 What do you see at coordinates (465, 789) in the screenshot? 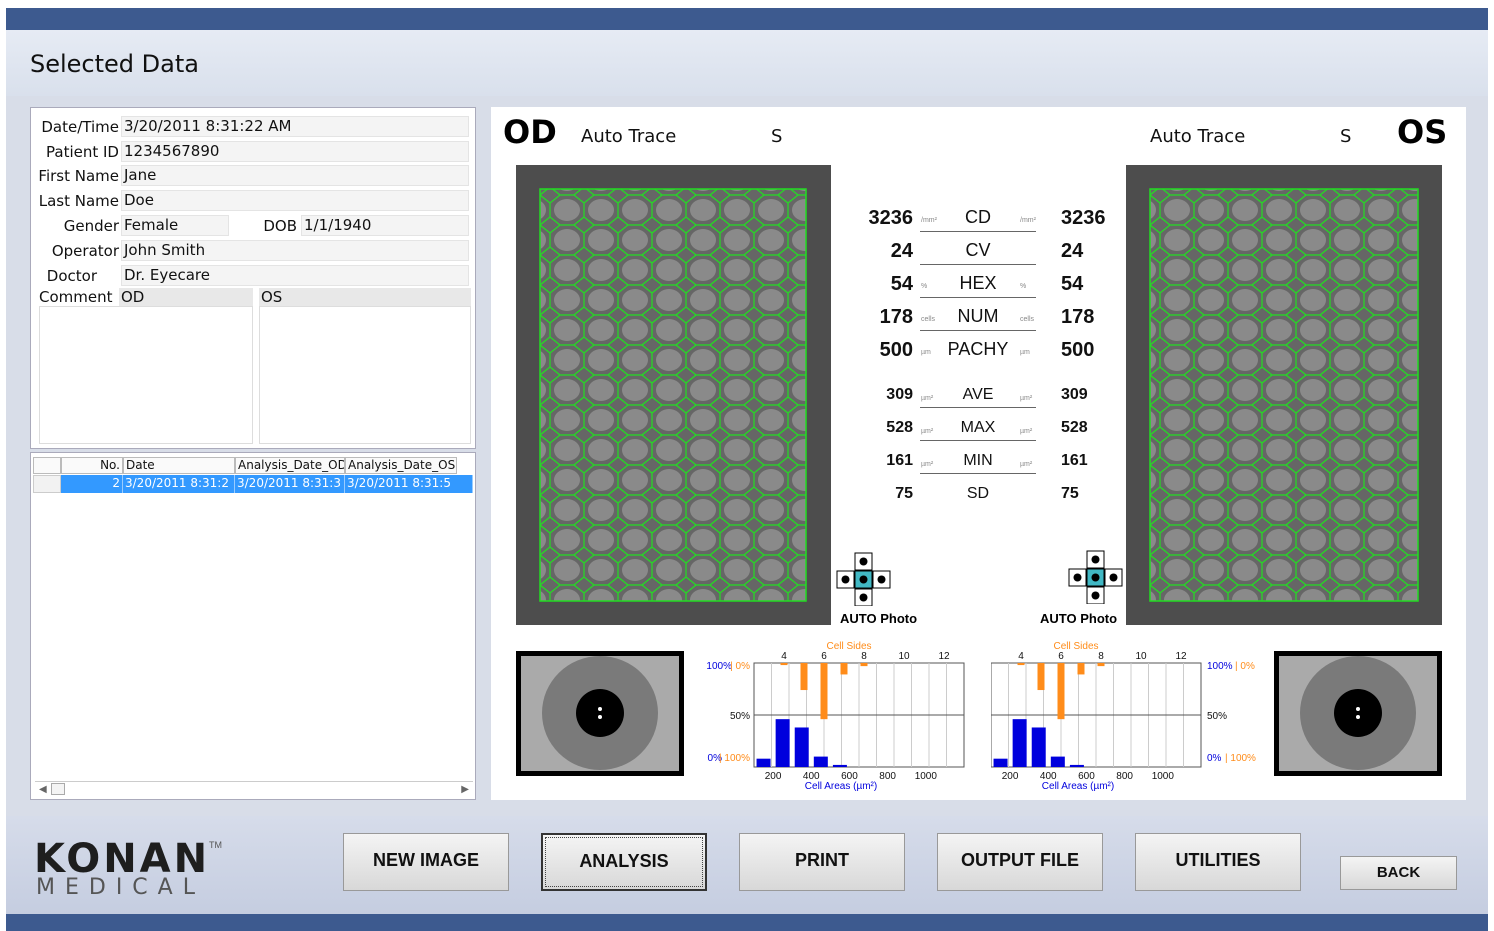
I see `scroll-right-icon: ▶` at bounding box center [465, 789].